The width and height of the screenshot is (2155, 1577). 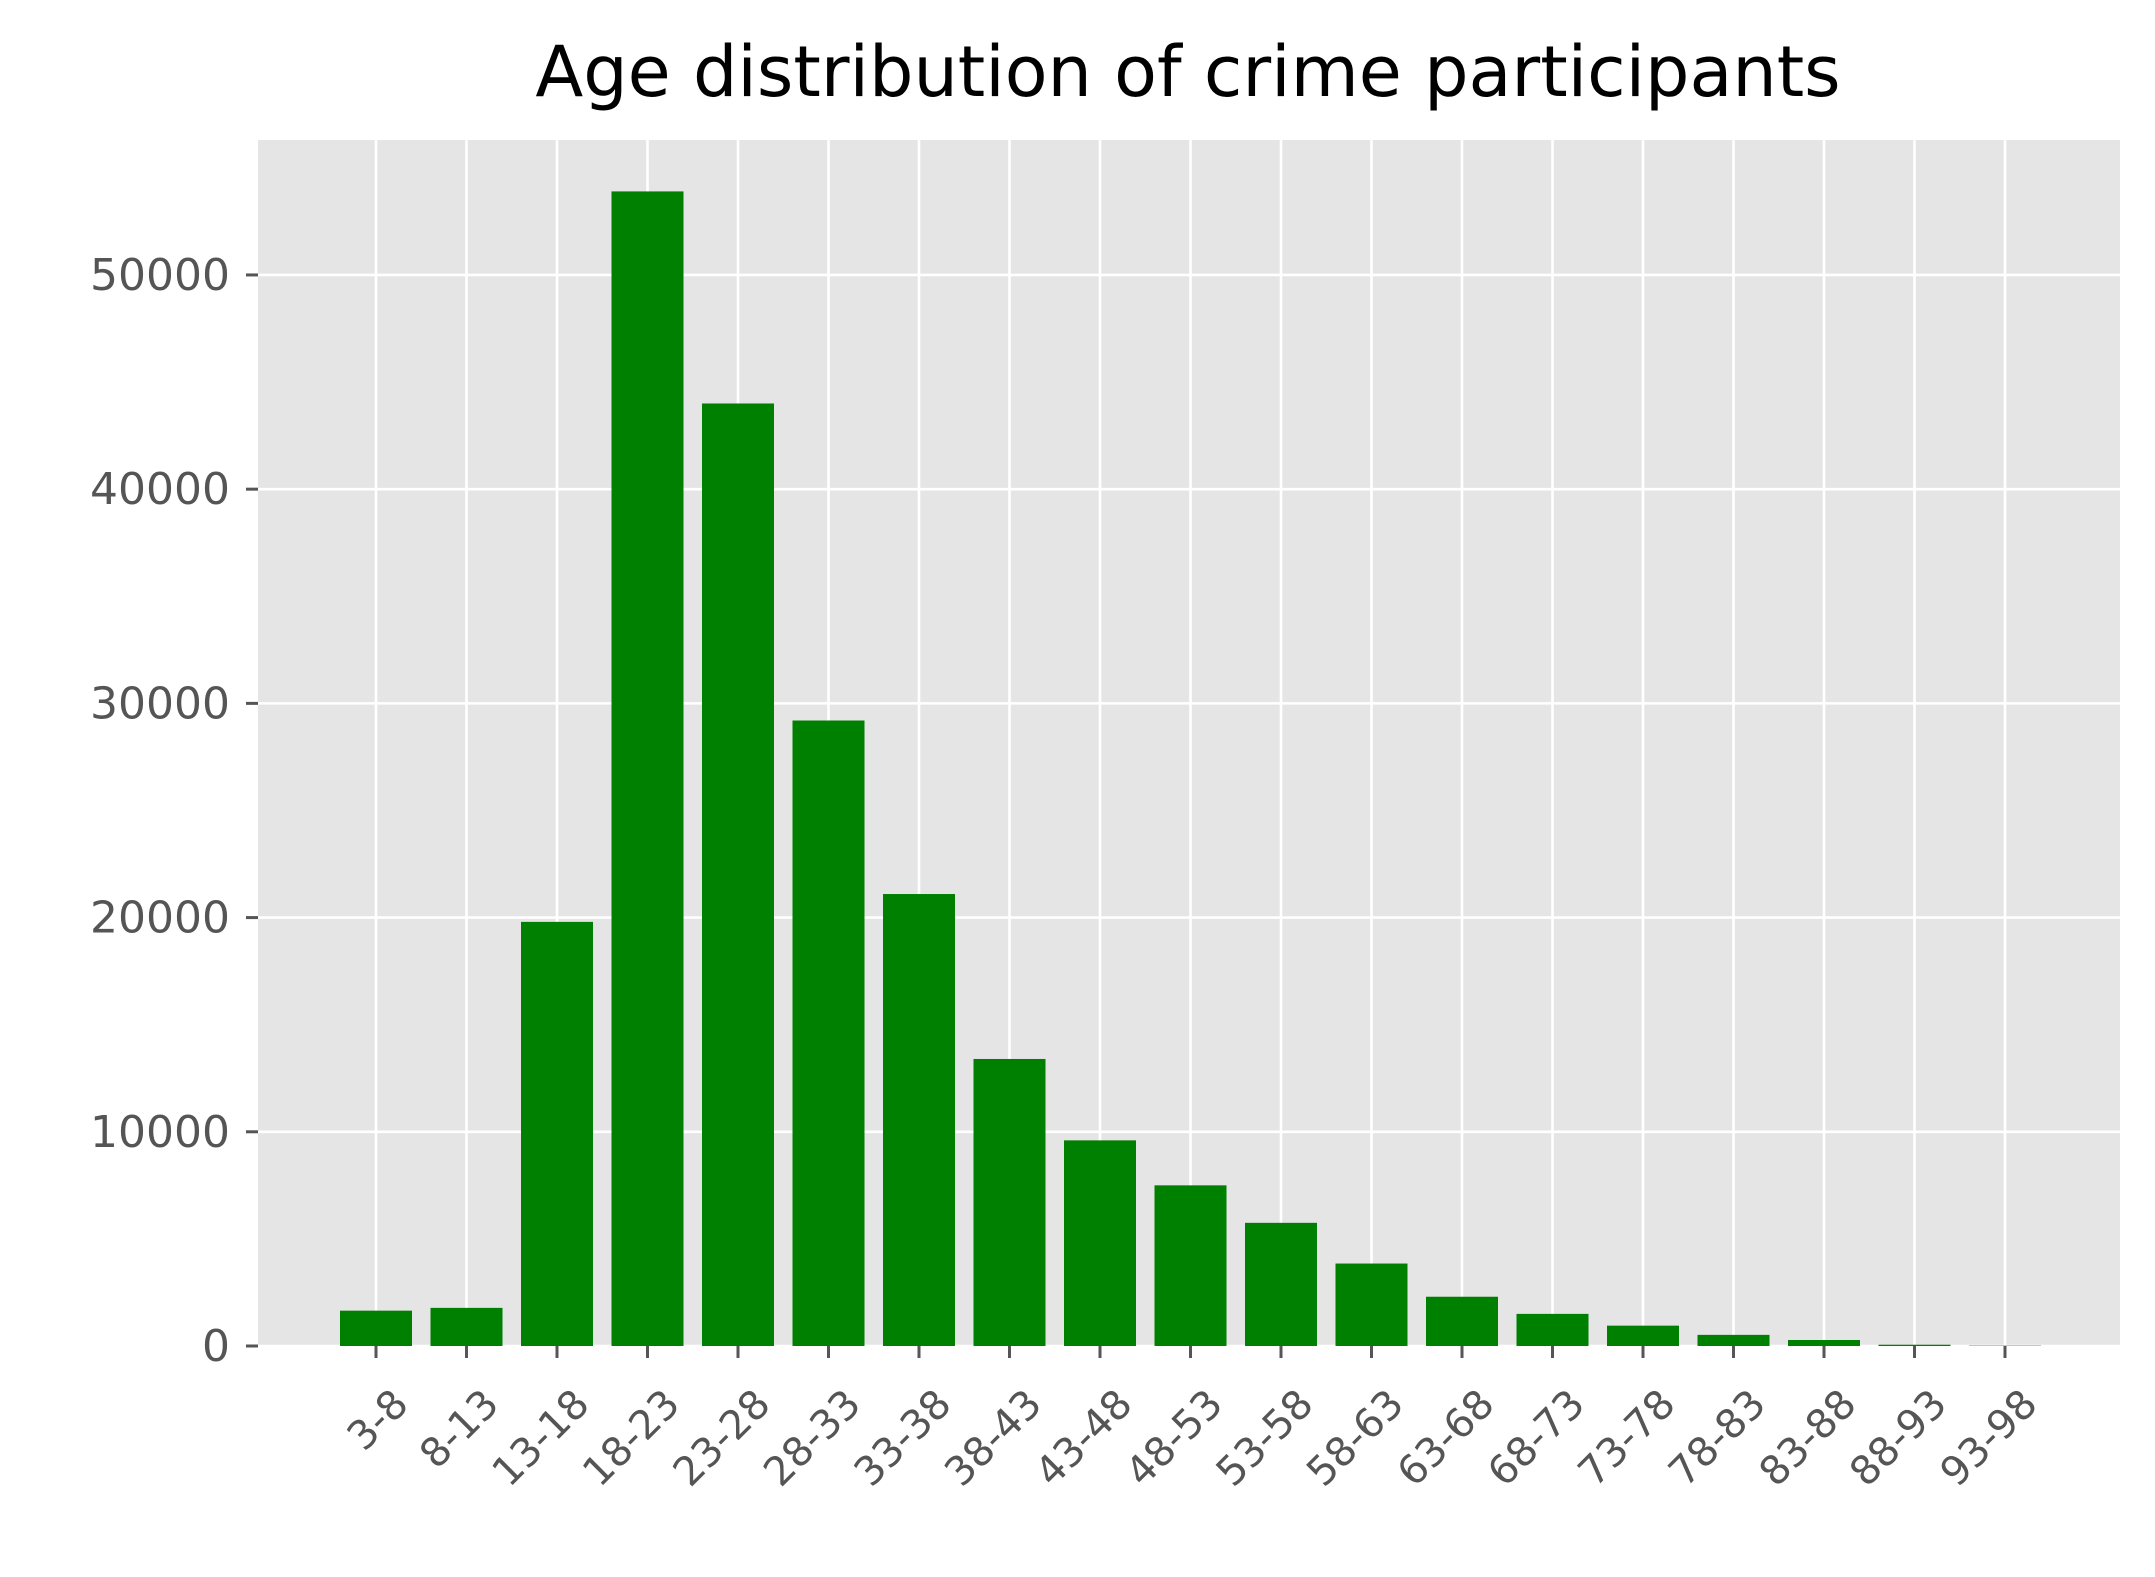 I want to click on y-tick-label: 10000, so click(x=160, y=1132).